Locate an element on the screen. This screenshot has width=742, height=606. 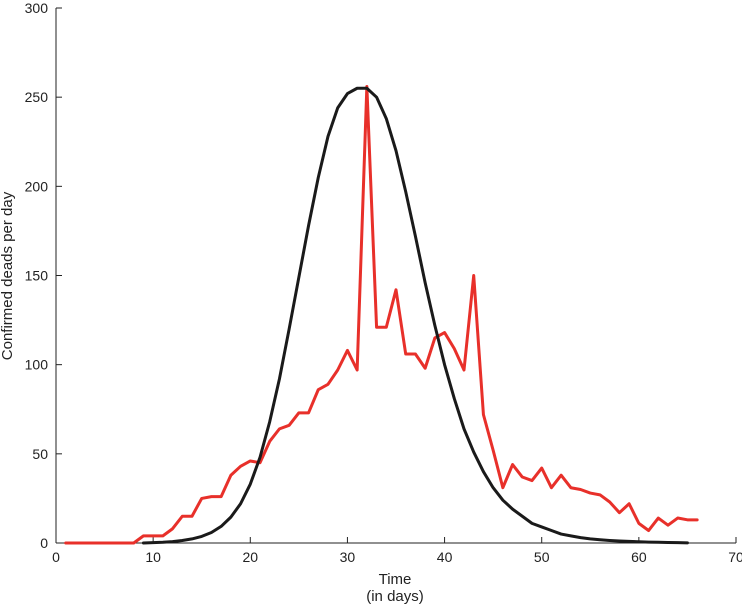
y-axis-ticks: 0 50 100 150 200 250 300 is located at coordinates (43, 275).